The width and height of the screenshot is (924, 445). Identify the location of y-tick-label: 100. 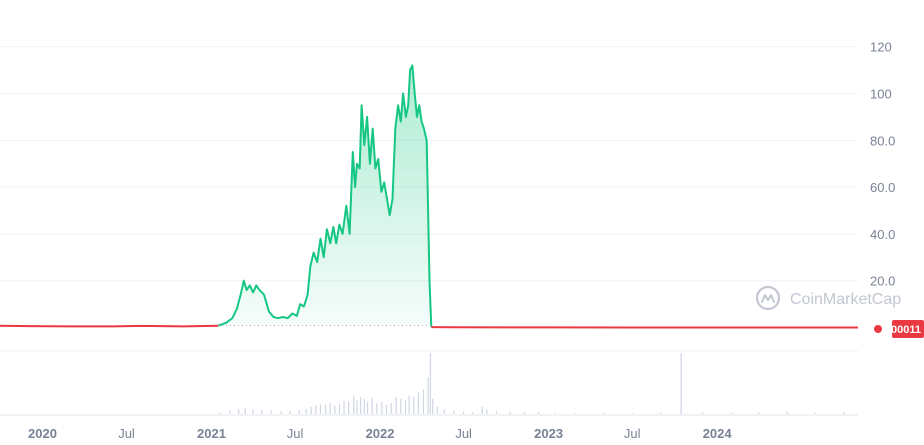
(881, 94).